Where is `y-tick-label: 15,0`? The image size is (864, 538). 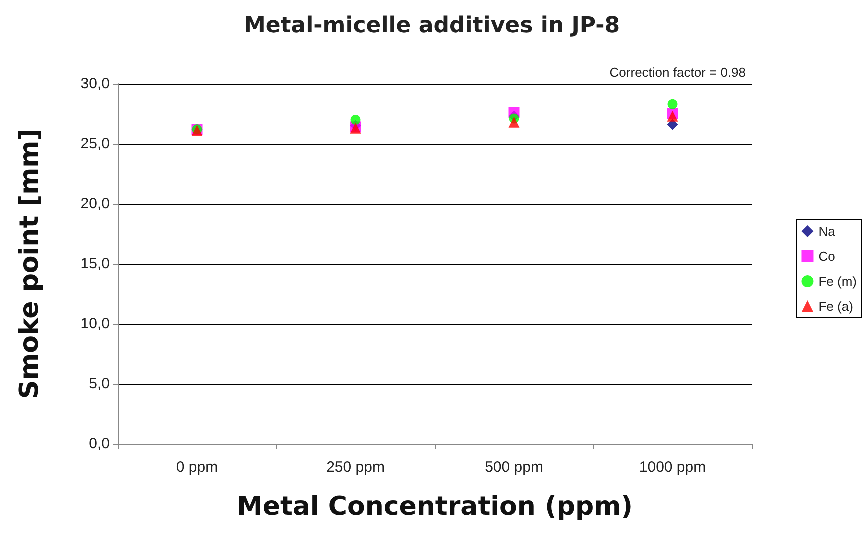 y-tick-label: 15,0 is located at coordinates (95, 264).